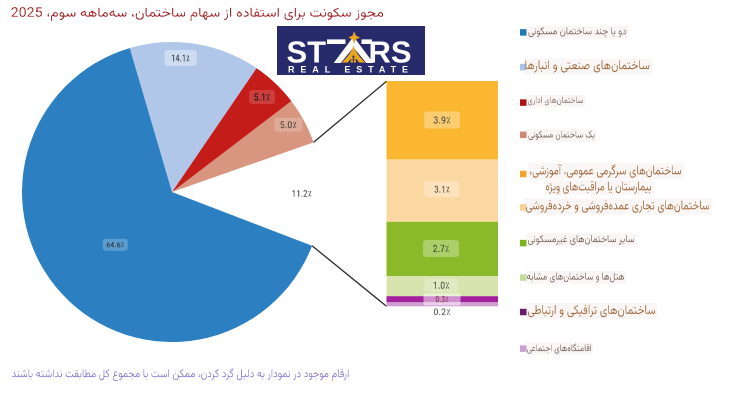  I want to click on svg-text: RS, so click(390, 52).